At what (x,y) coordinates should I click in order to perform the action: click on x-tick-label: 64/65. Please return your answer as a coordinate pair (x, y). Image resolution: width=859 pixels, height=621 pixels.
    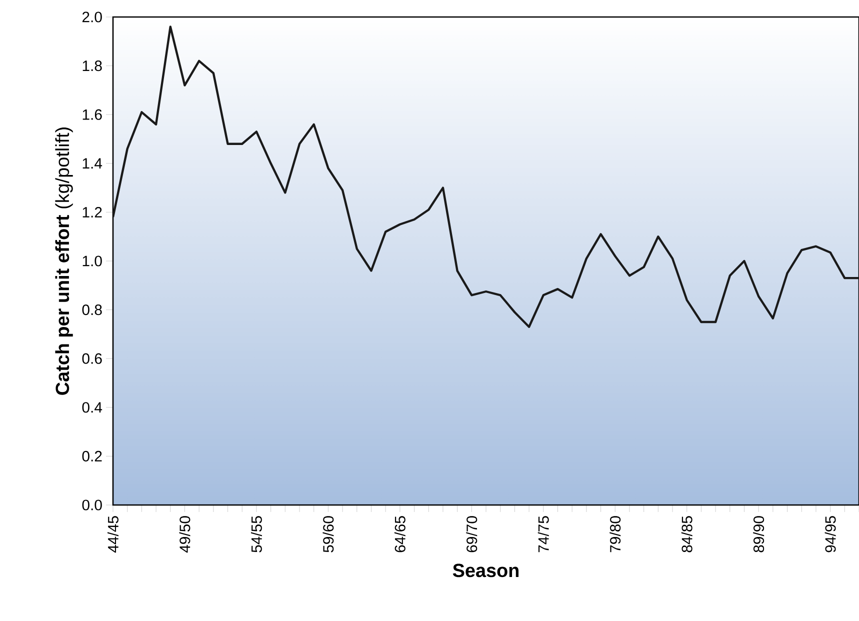
    Looking at the image, I should click on (400, 534).